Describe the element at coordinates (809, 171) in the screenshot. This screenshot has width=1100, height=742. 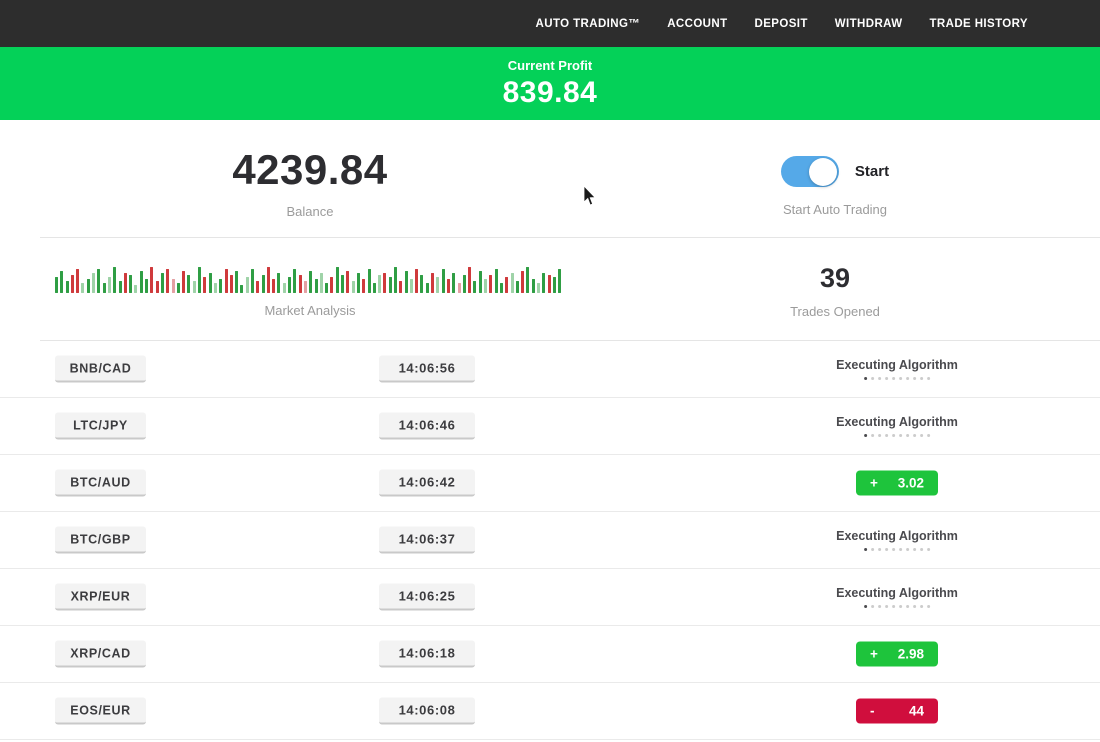
I see `auto-trading-toggle` at that location.